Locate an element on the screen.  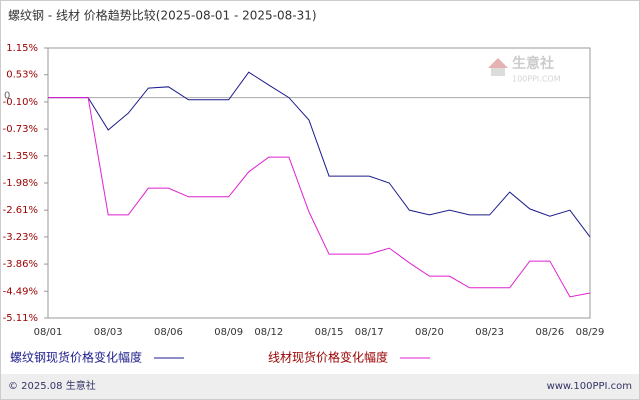
x-tick-label: 08/15 is located at coordinates (329, 332).